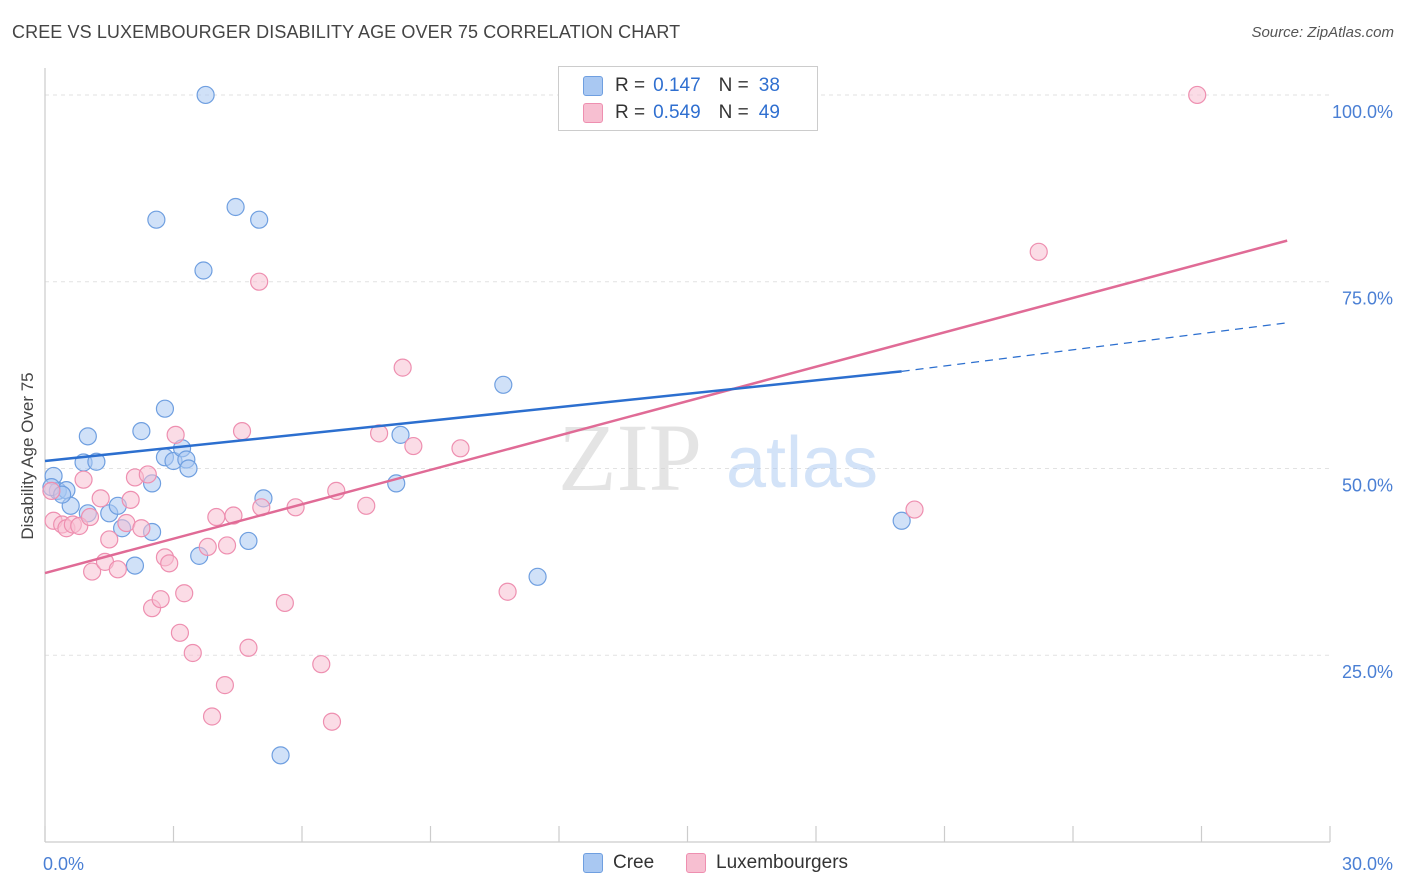  What do you see at coordinates (1362, 392) in the screenshot?
I see `y-tick-labels: 25.0% 50.0% 75.0% 100.0%` at bounding box center [1362, 392].